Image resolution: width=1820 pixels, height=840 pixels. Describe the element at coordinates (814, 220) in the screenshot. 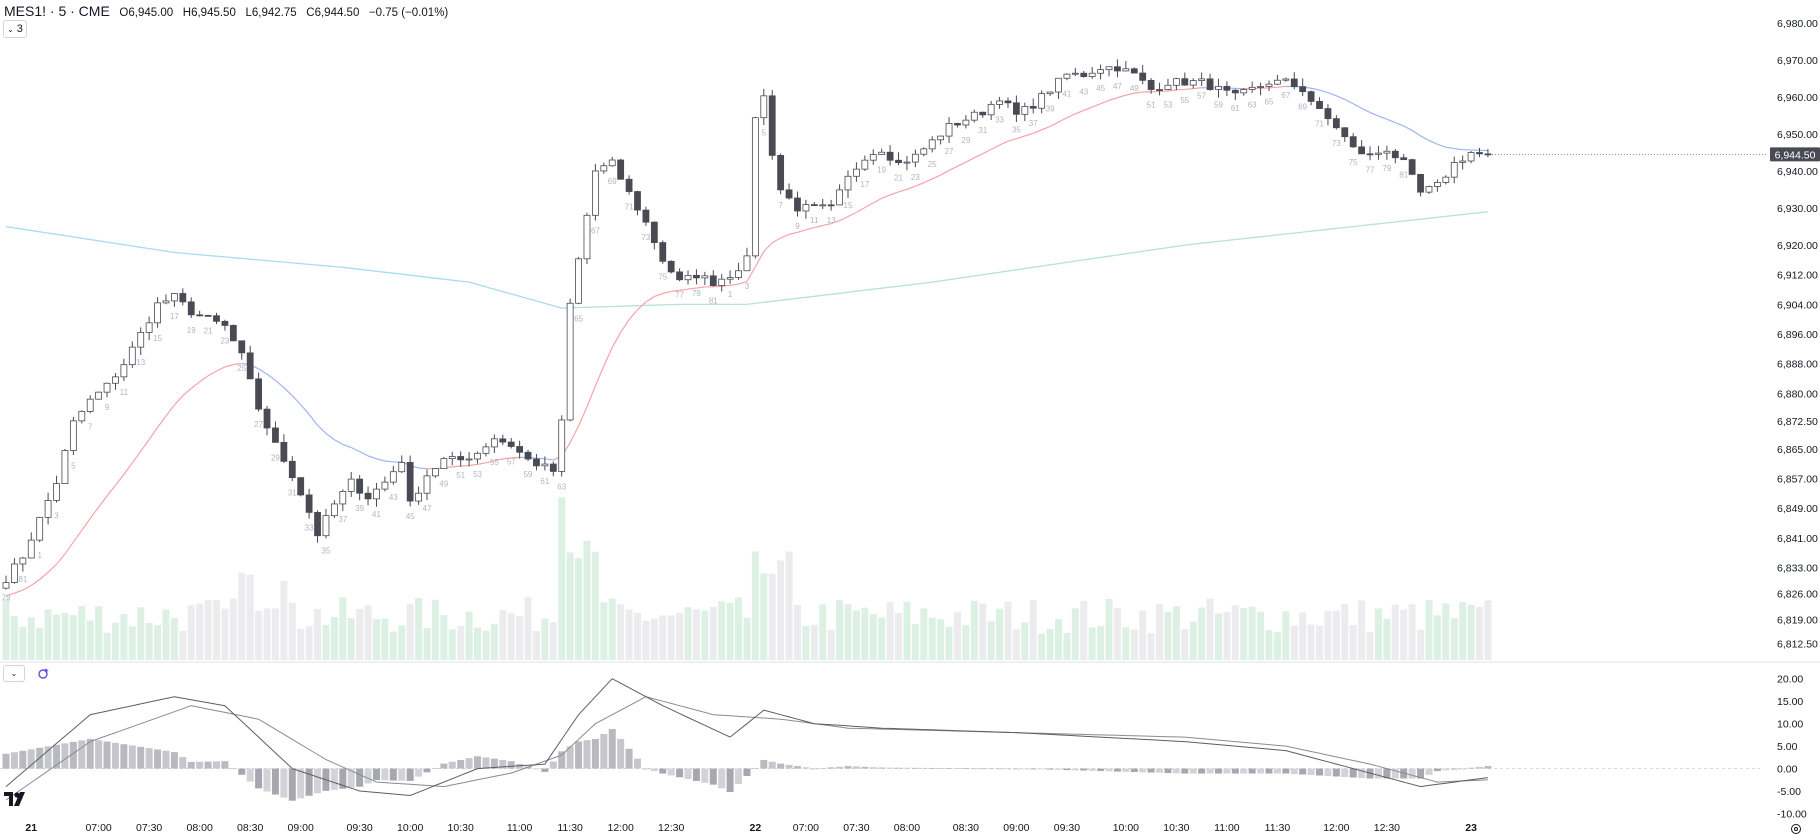

I see `bar-count-label: 11` at that location.